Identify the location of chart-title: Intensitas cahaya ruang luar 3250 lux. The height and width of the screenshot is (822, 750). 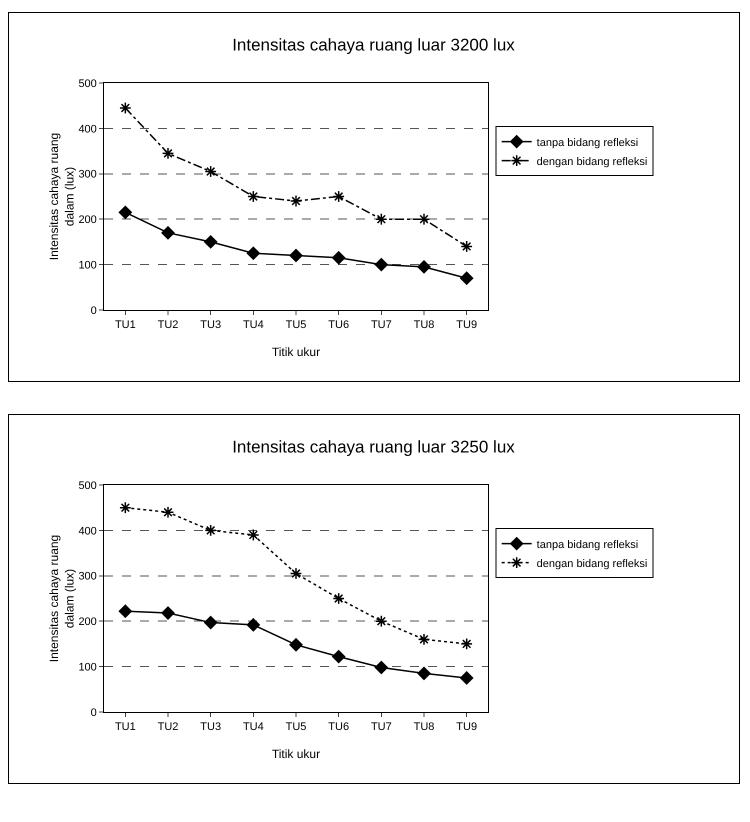
(374, 447).